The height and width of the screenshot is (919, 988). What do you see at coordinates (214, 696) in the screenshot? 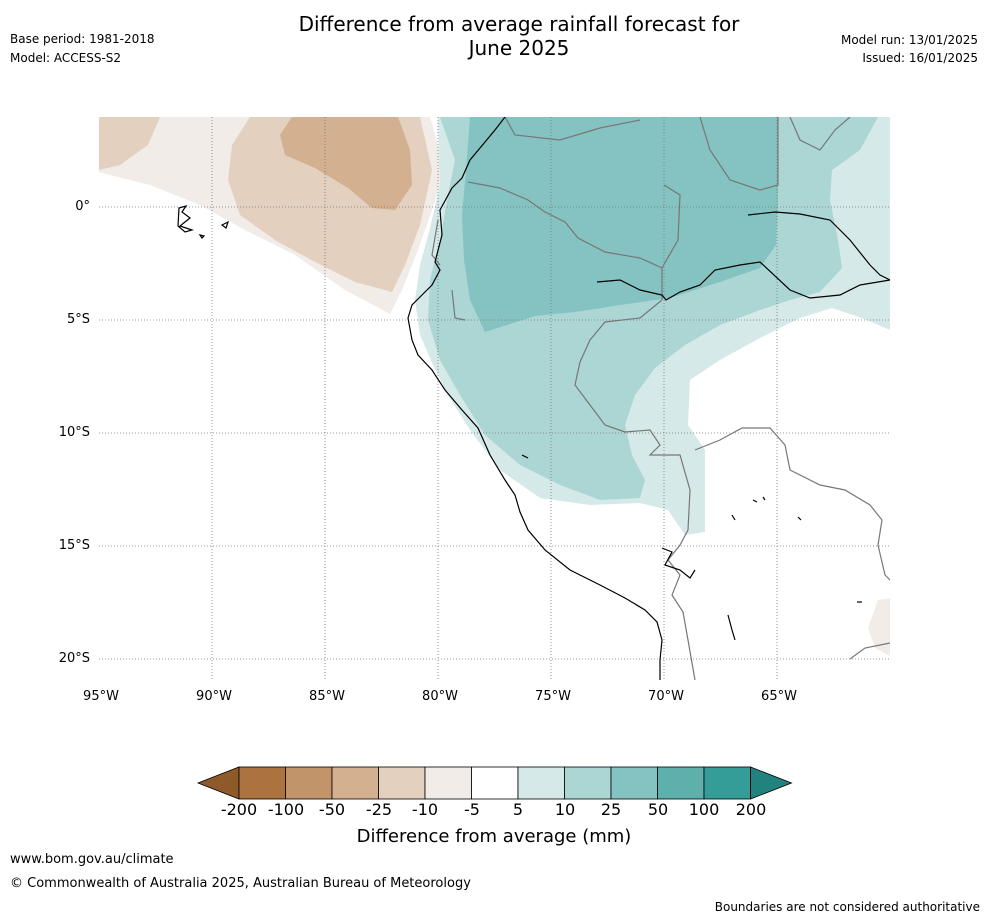
I see `lon-label-90w: 90°W` at bounding box center [214, 696].